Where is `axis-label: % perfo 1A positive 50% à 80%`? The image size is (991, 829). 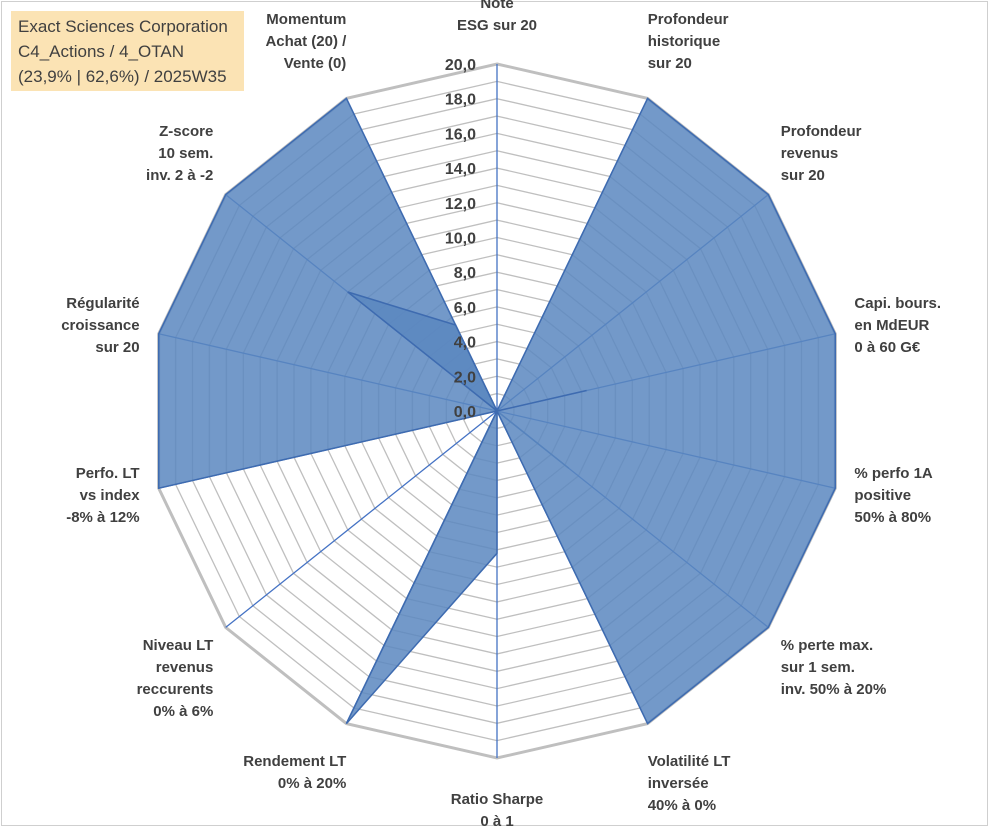
axis-label: % perfo 1A positive 50% à 80% is located at coordinates (893, 495).